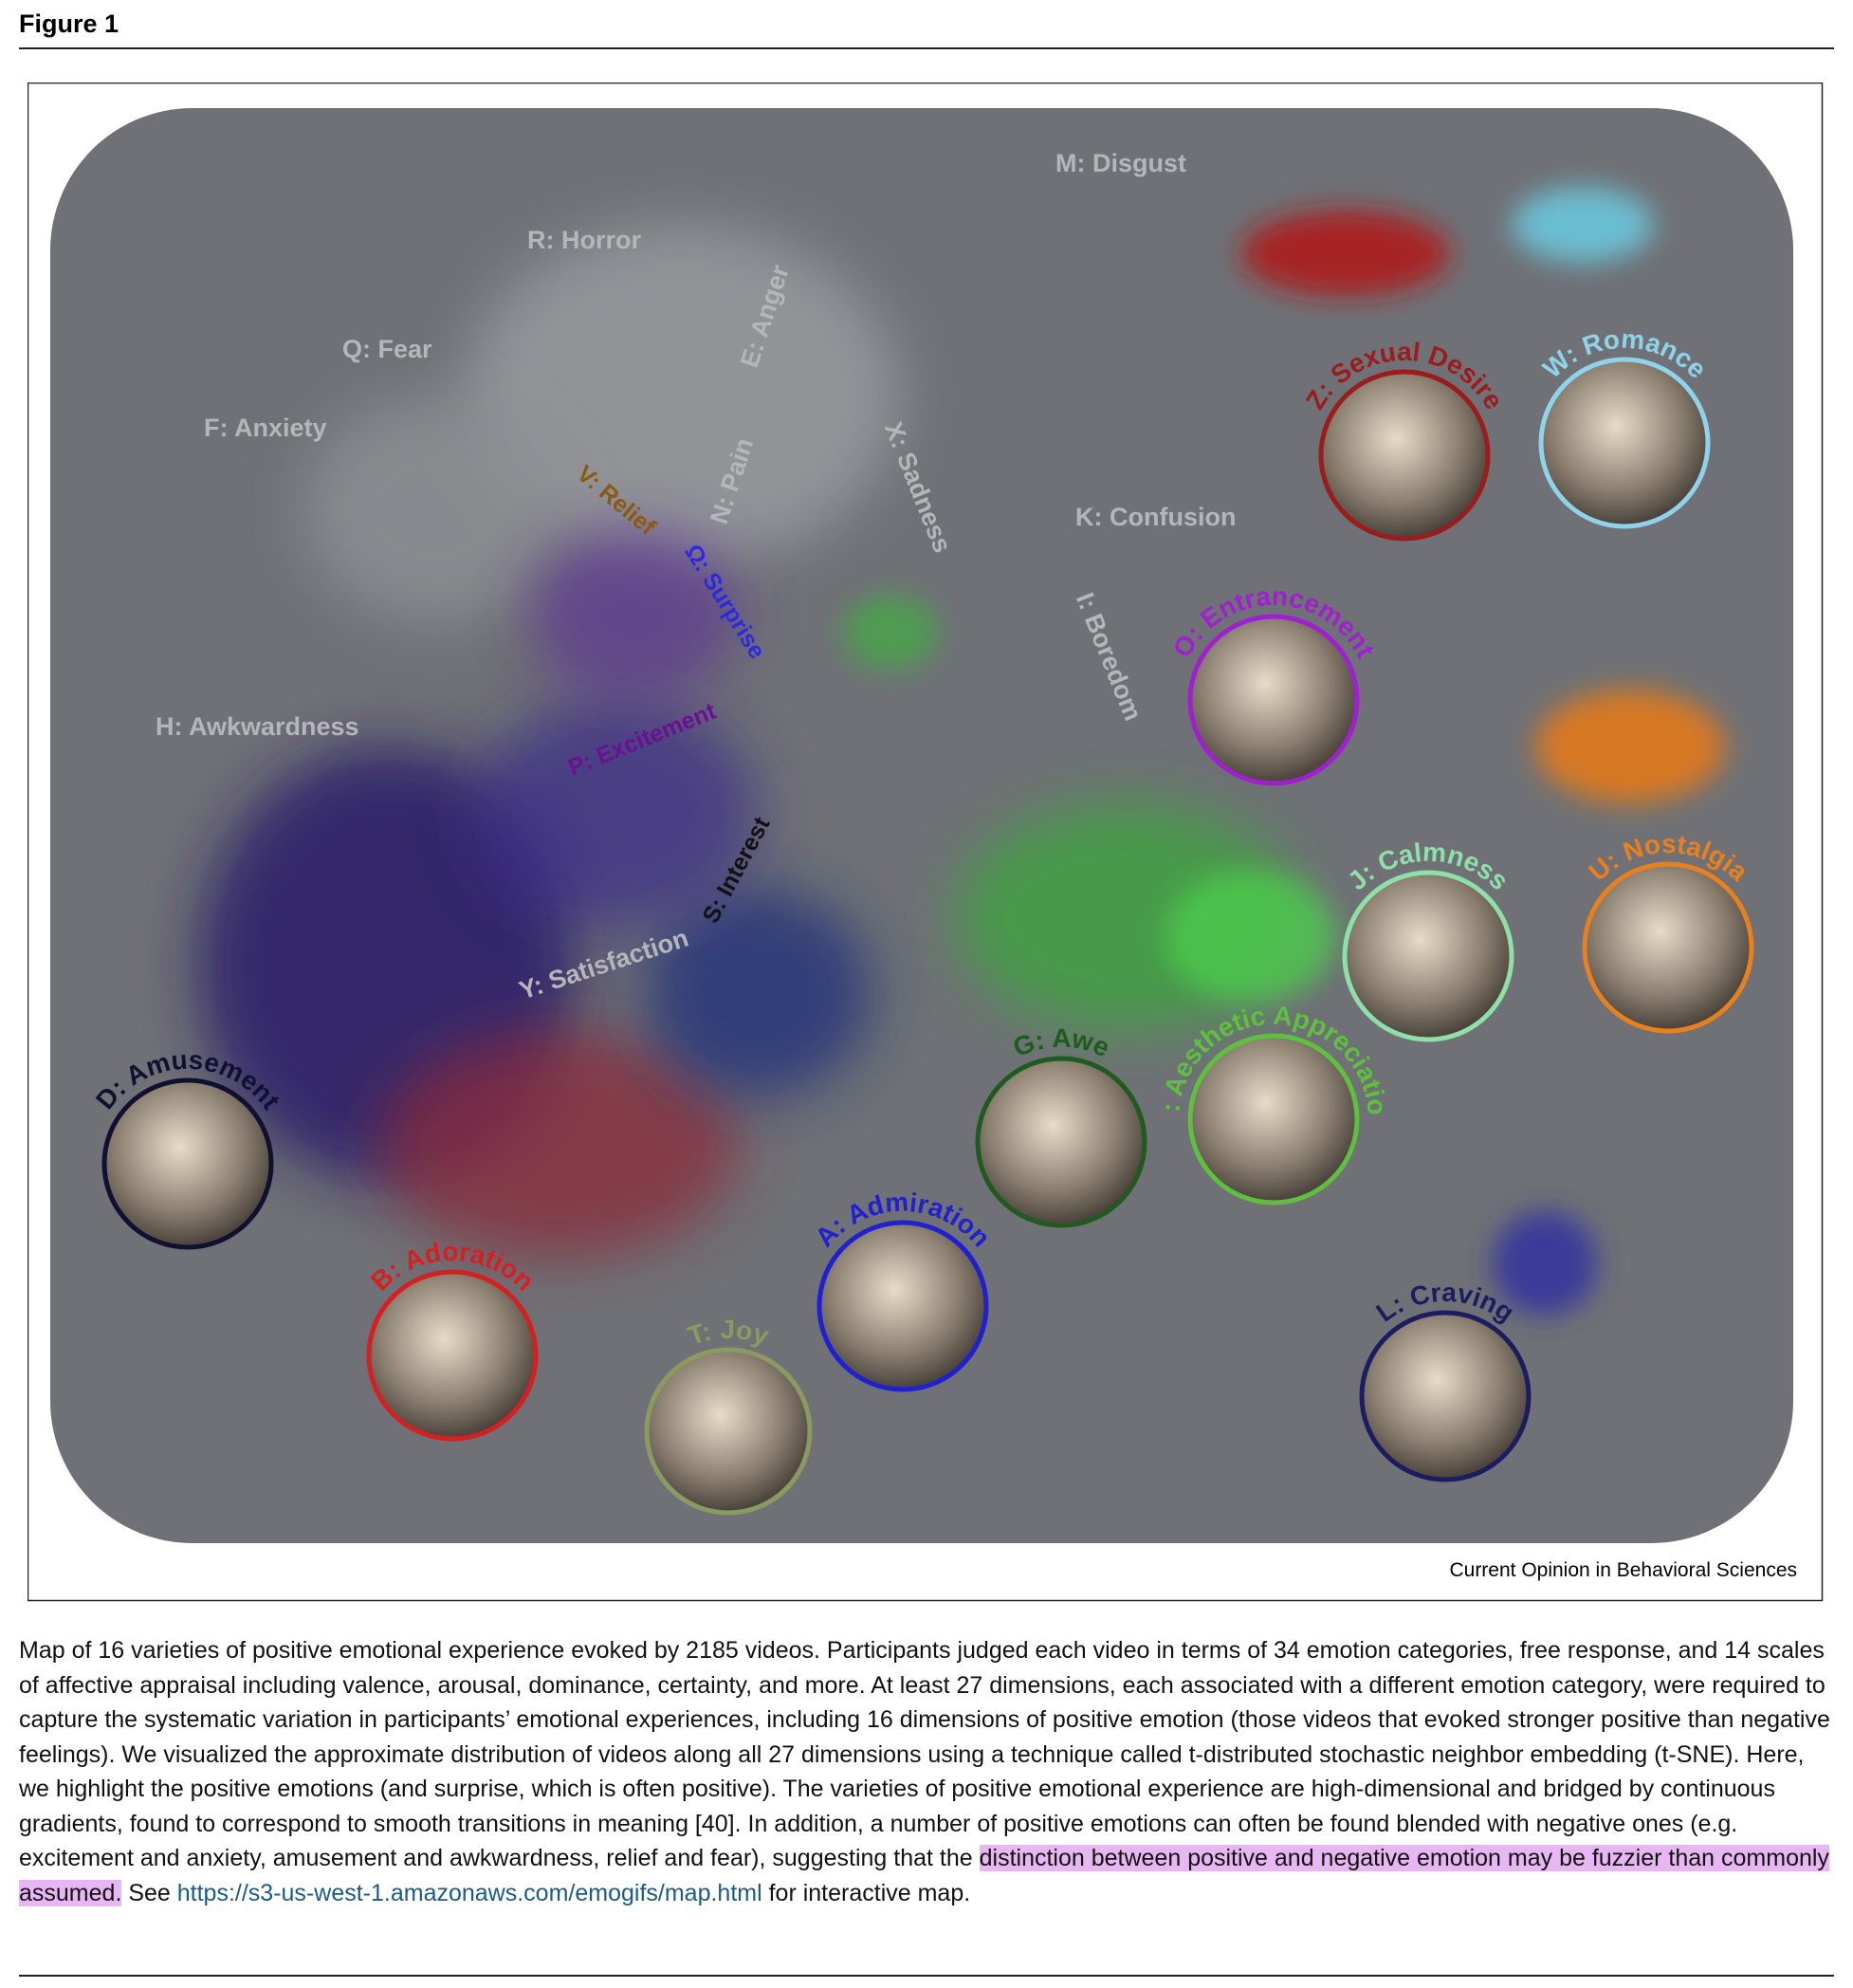 This screenshot has width=1853, height=1988. I want to click on caption-text: for interactive map., so click(866, 1892).